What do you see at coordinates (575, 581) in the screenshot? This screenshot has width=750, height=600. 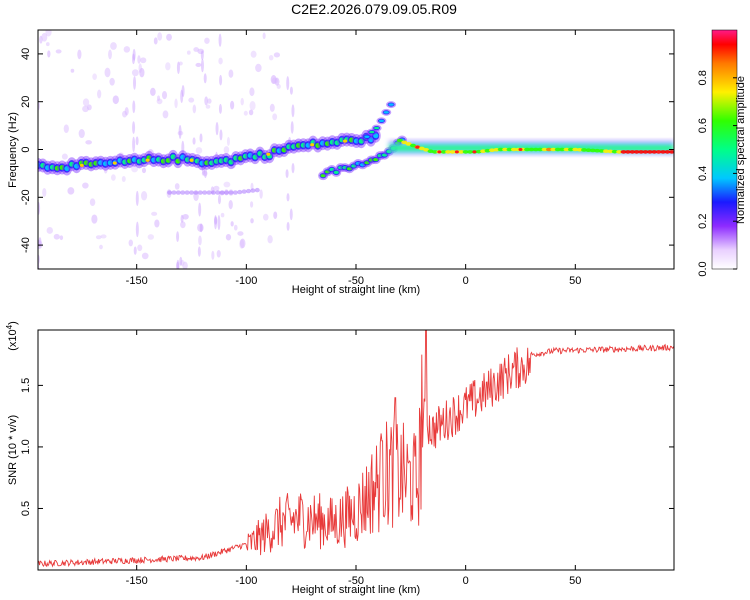 I see `snr-x-tick-label: 50` at bounding box center [575, 581].